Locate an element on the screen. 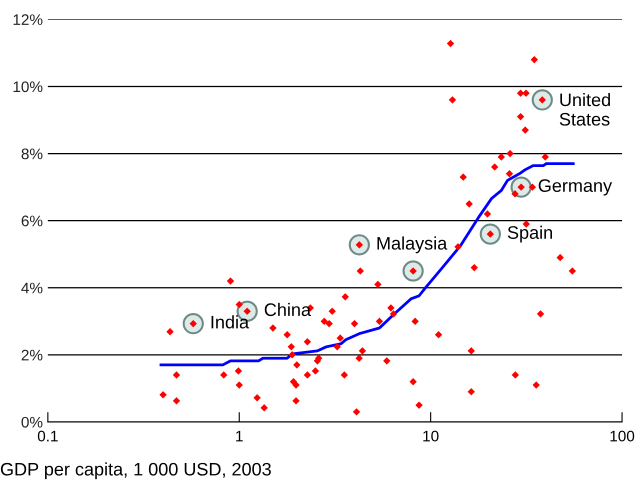 Image resolution: width=638 pixels, height=485 pixels. annotation: United States is located at coordinates (585, 109).